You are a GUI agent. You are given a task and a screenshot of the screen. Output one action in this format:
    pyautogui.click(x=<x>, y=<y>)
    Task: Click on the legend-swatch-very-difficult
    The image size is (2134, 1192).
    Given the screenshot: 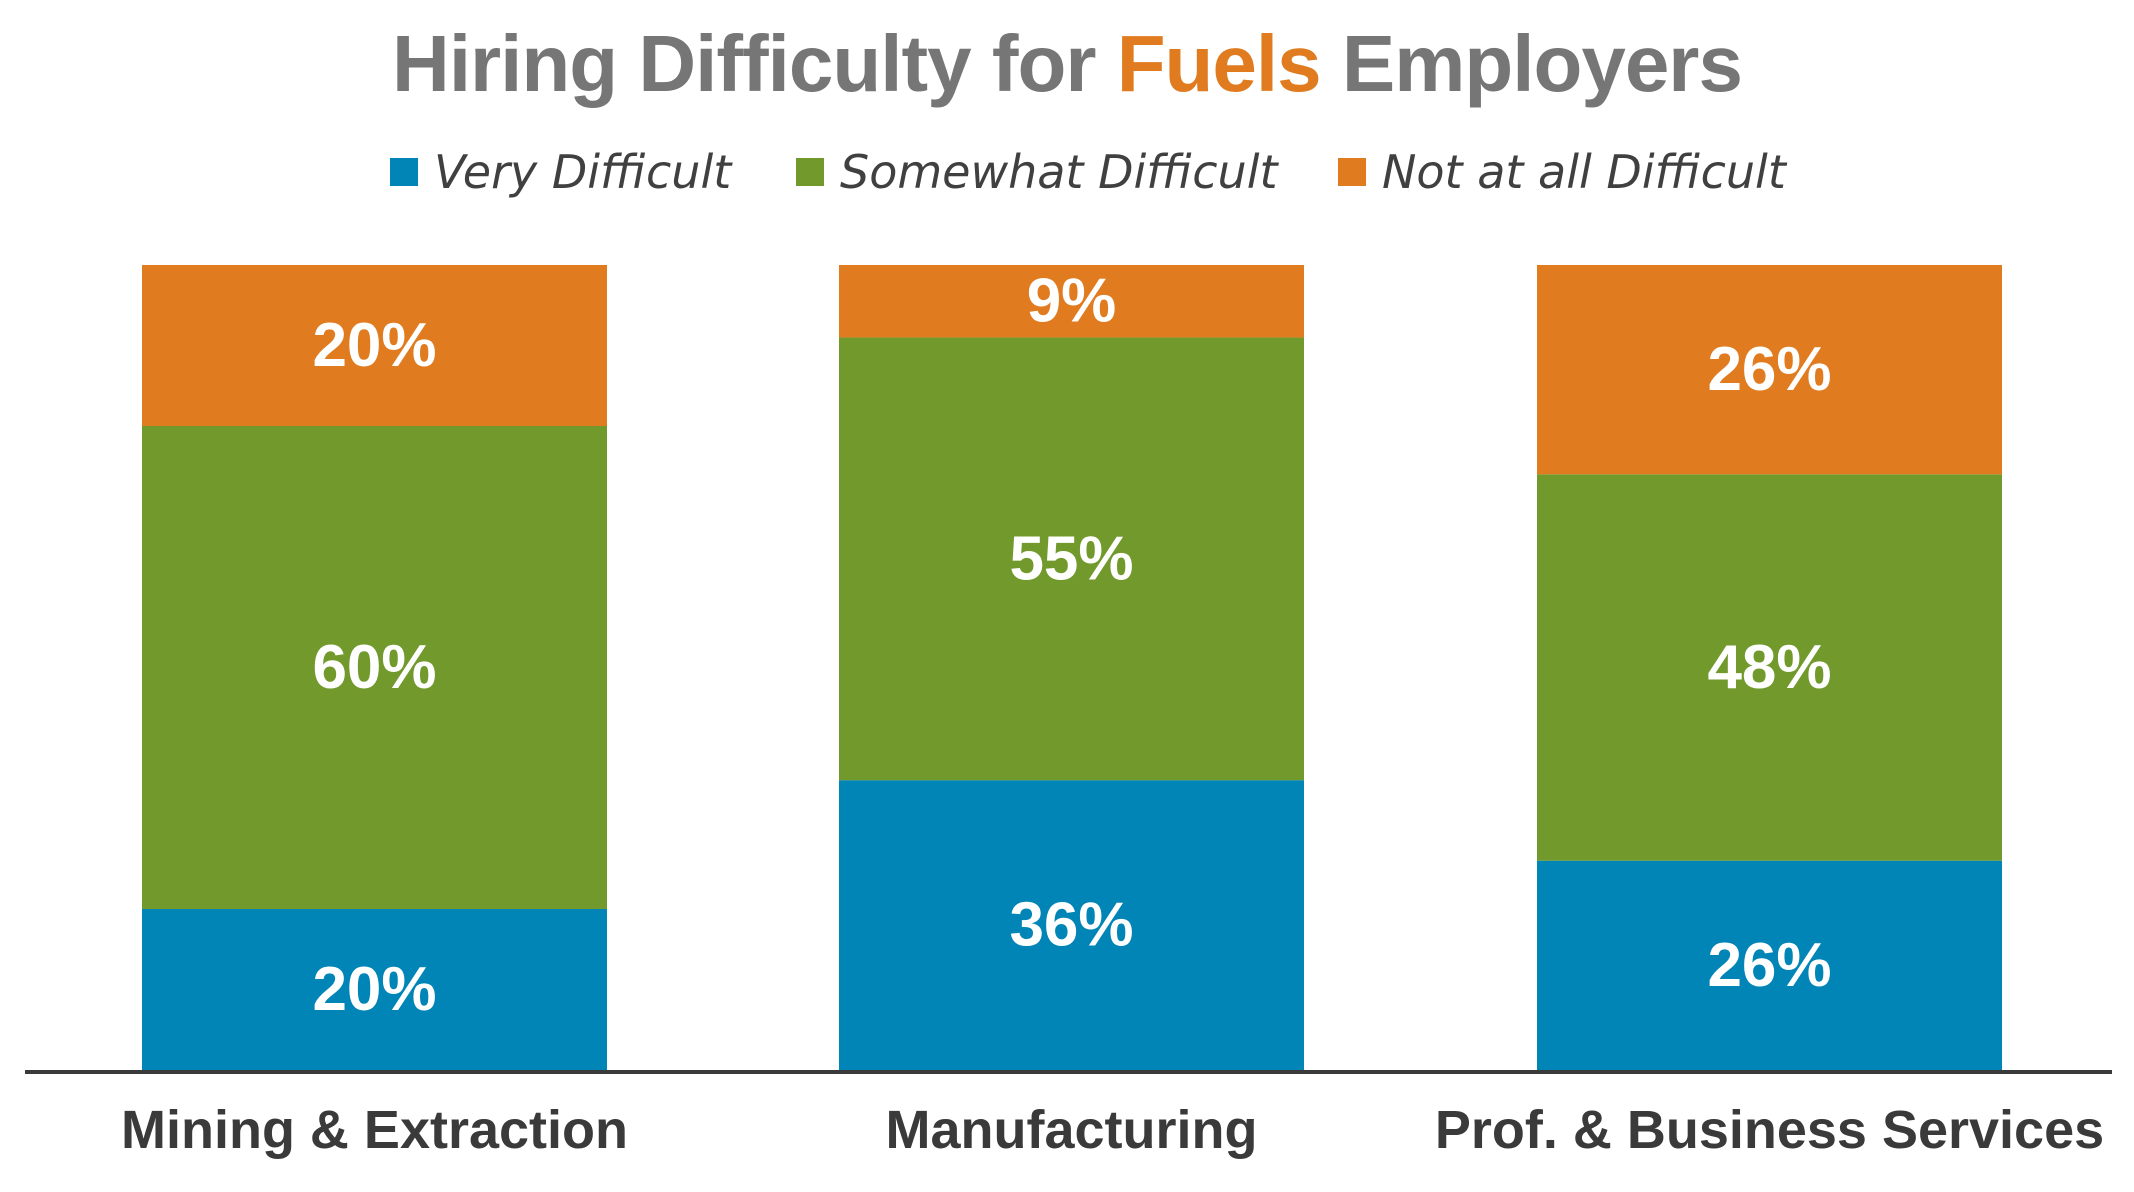 What is the action you would take?
    pyautogui.click(x=404, y=172)
    